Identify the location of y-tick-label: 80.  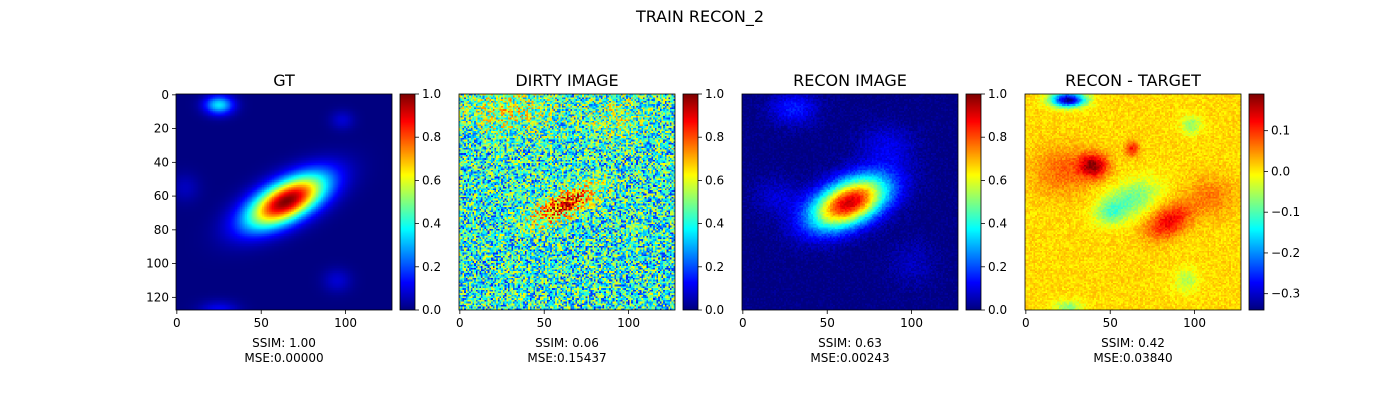
(161, 230).